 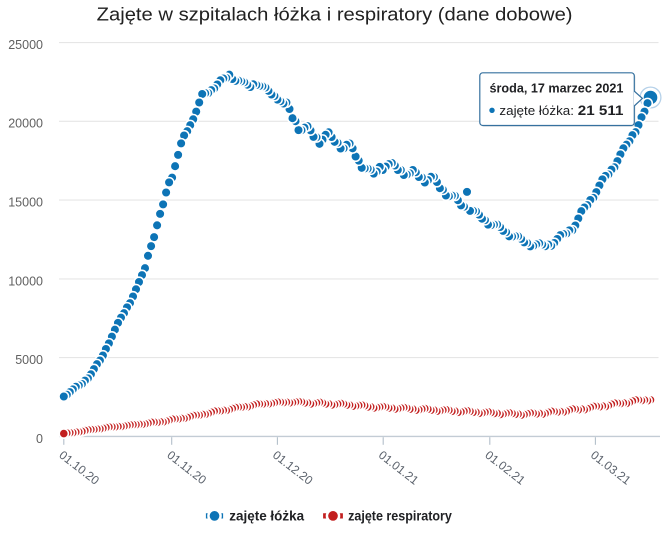 What do you see at coordinates (557, 88) in the screenshot?
I see `svg-text: środa, 17 marzec 2021` at bounding box center [557, 88].